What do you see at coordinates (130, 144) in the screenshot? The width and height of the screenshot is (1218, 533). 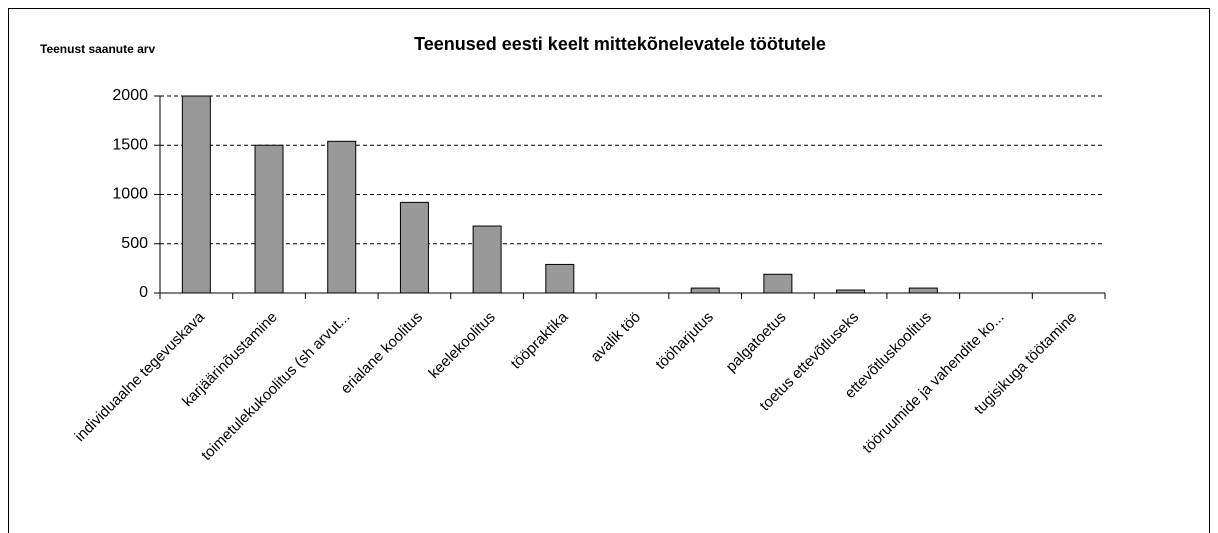 I see `y-tick-label: 1500` at bounding box center [130, 144].